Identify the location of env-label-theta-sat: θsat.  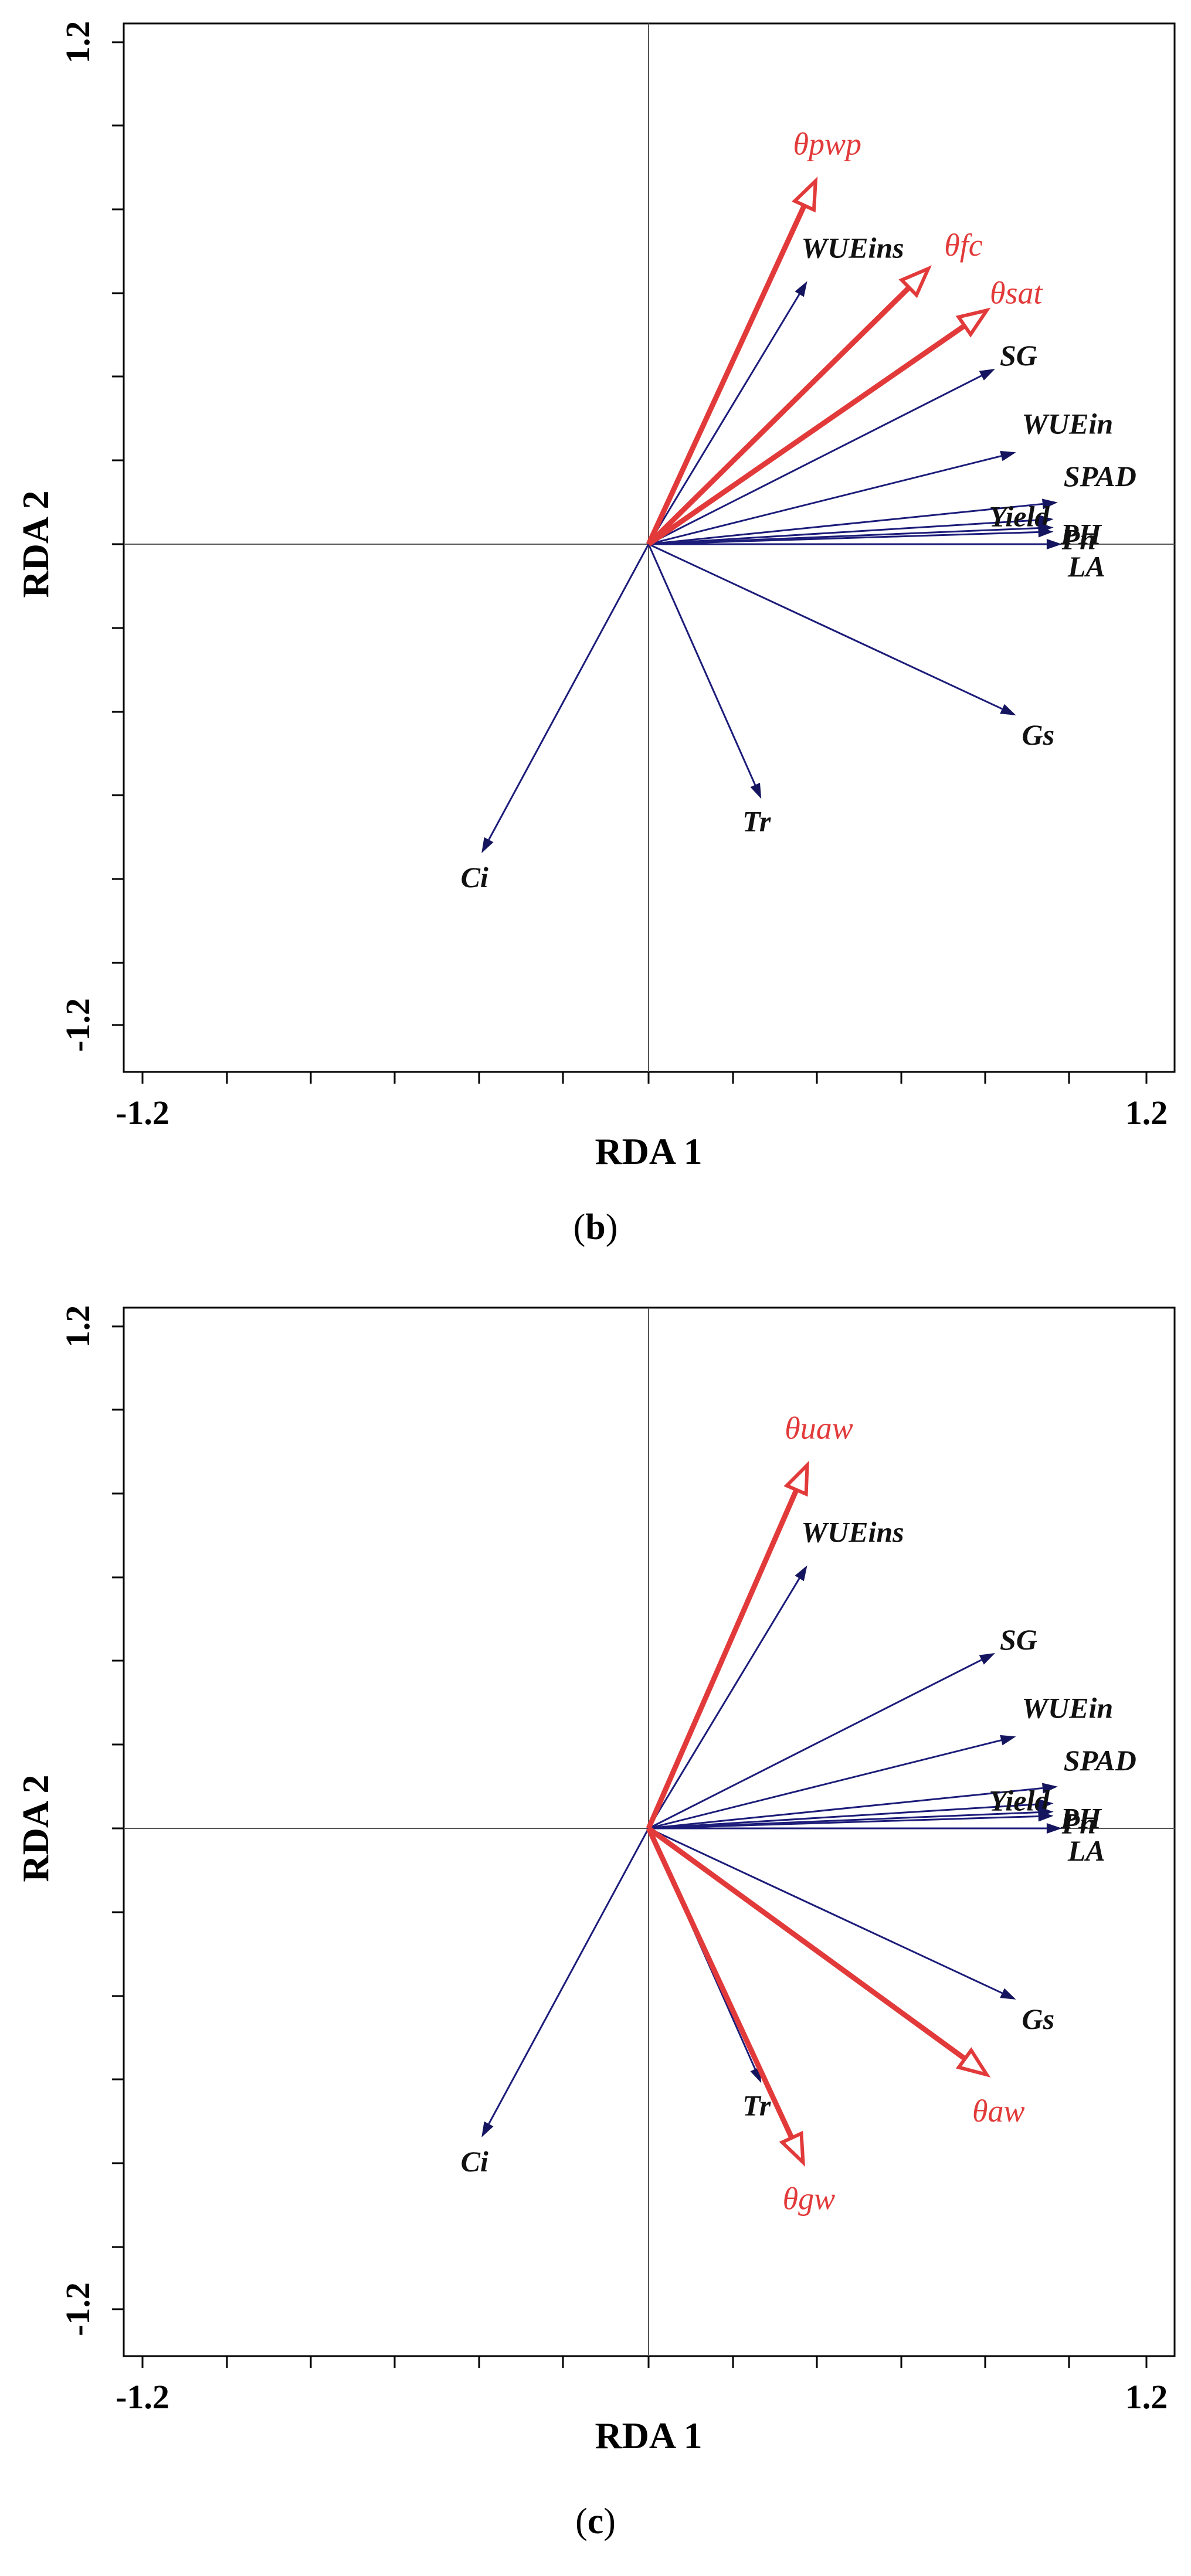
(1017, 292).